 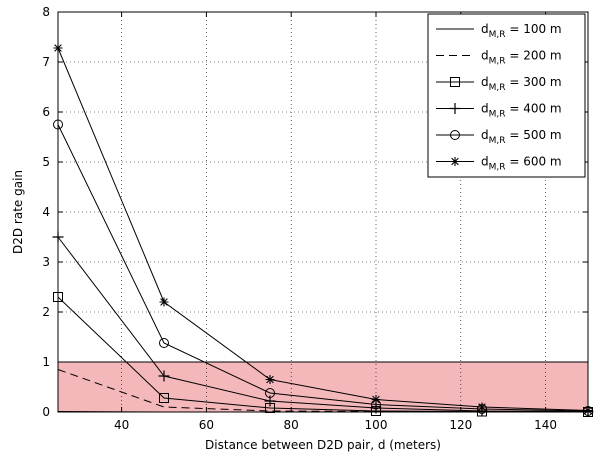 I want to click on y-tick-label: 1, so click(x=46, y=362).